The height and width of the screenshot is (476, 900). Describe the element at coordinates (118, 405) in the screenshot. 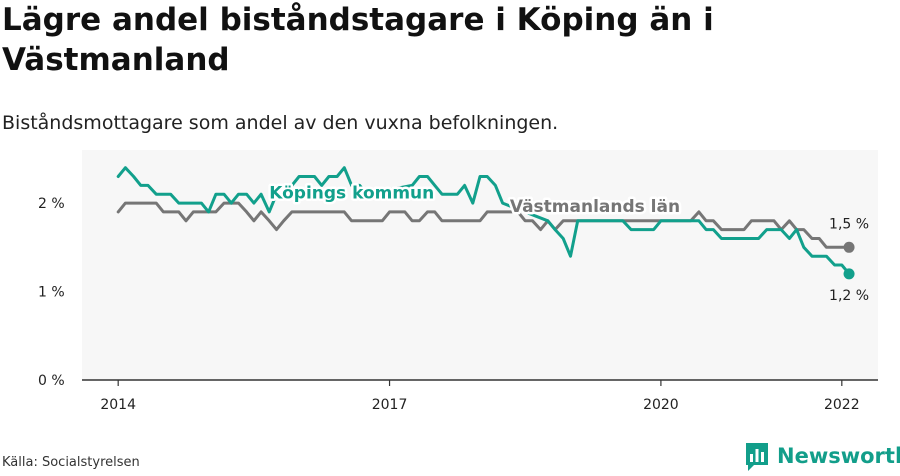

I see `x-tick-label: 2014` at that location.